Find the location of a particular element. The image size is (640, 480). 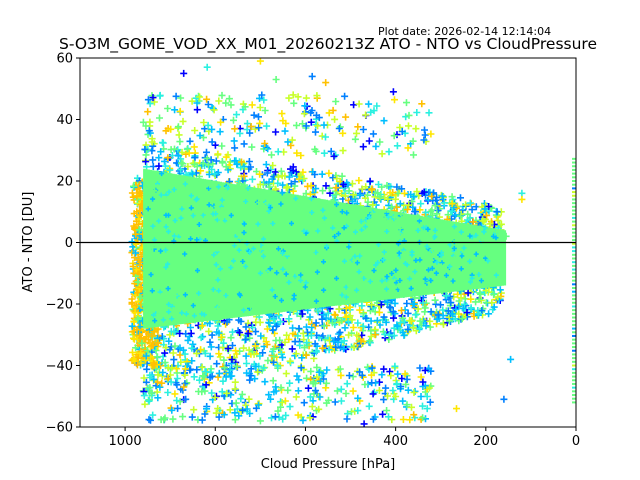

y-tick-label: −20 is located at coordinates (59, 305).